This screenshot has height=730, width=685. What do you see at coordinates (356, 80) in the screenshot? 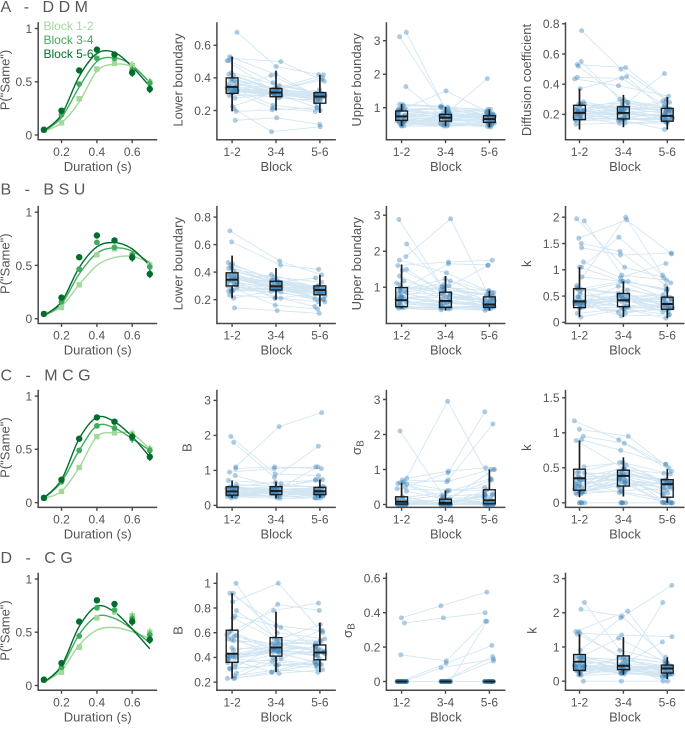
I see `svg-text: Upper boundary` at bounding box center [356, 80].